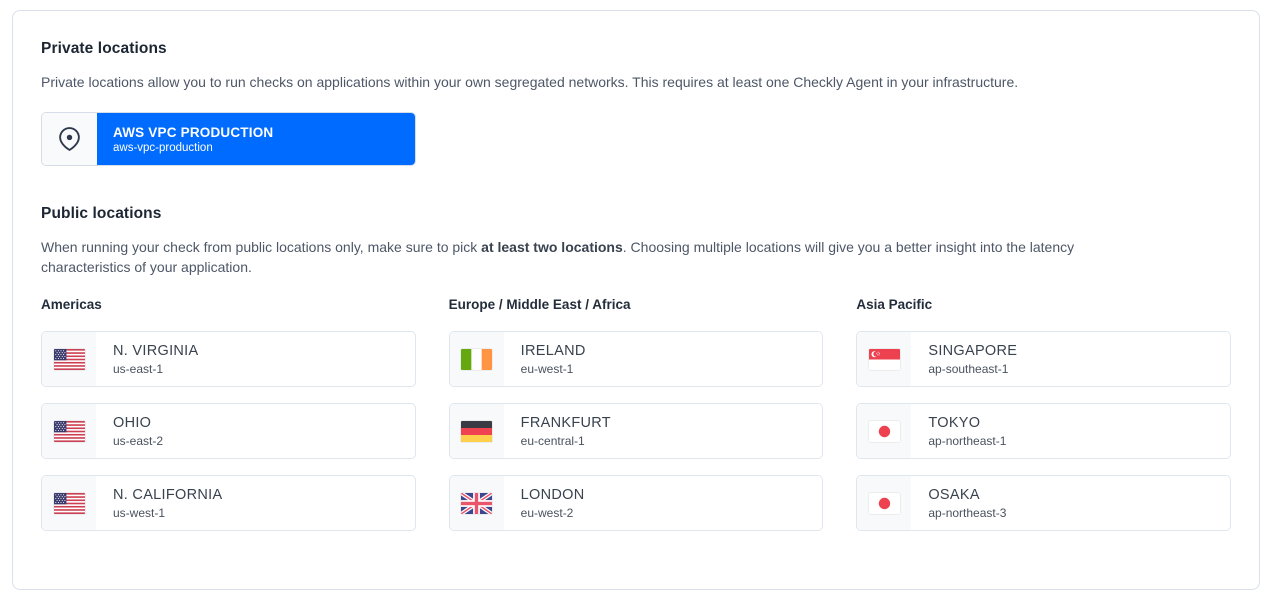 This screenshot has width=1271, height=590. I want to click on location-us-east-2: OHIO us-east-2, so click(228, 431).